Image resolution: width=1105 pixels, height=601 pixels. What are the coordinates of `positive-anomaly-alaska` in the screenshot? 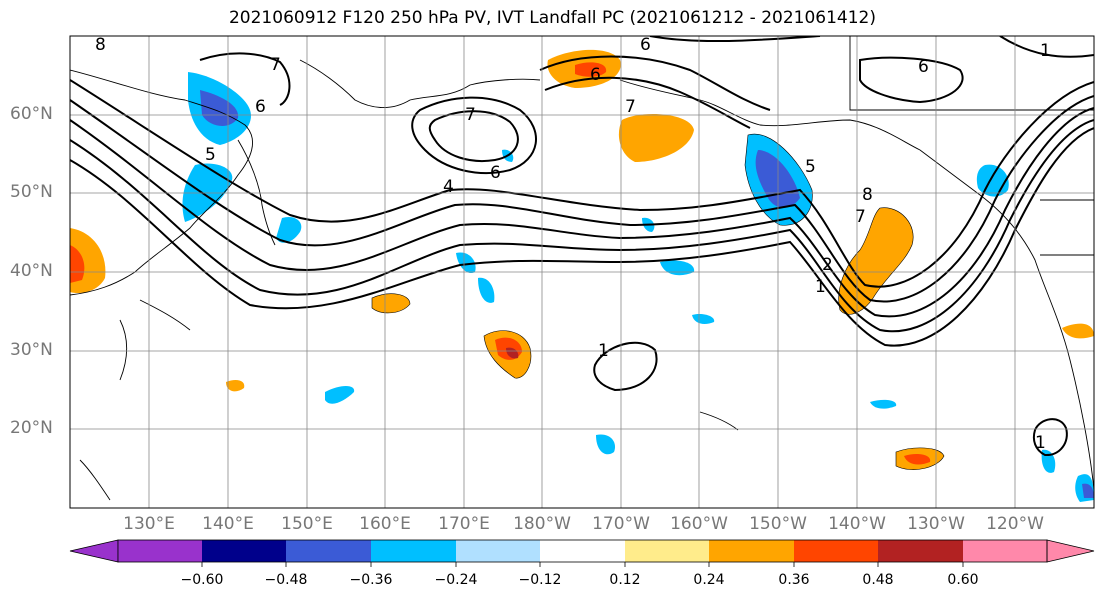 It's located at (656, 138).